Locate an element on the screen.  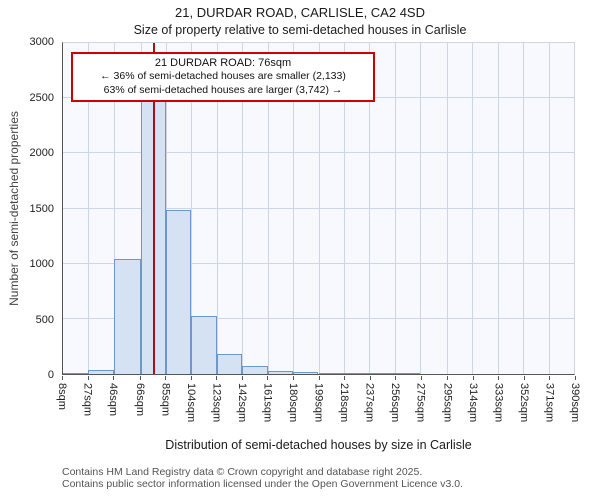
y-tick-label: 0 is located at coordinates (50, 375).